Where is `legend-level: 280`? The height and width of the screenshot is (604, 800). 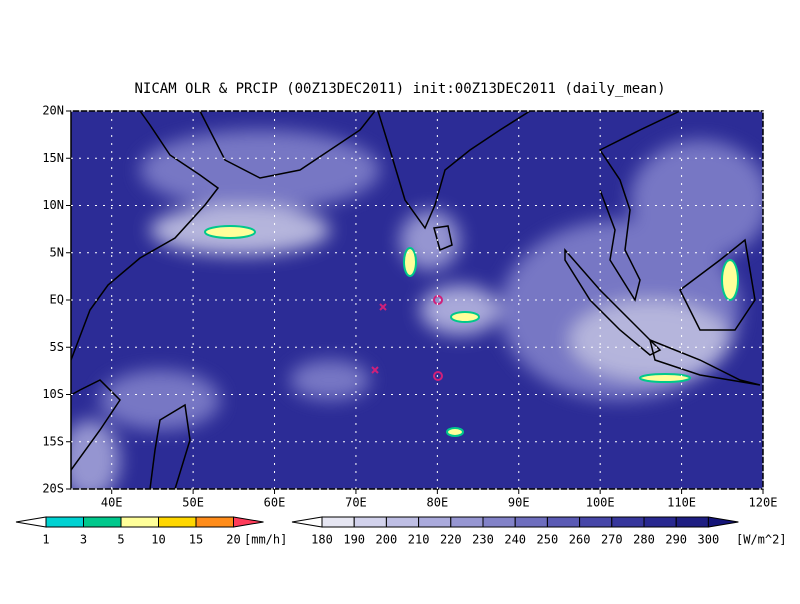 legend-level: 280 is located at coordinates (644, 540).